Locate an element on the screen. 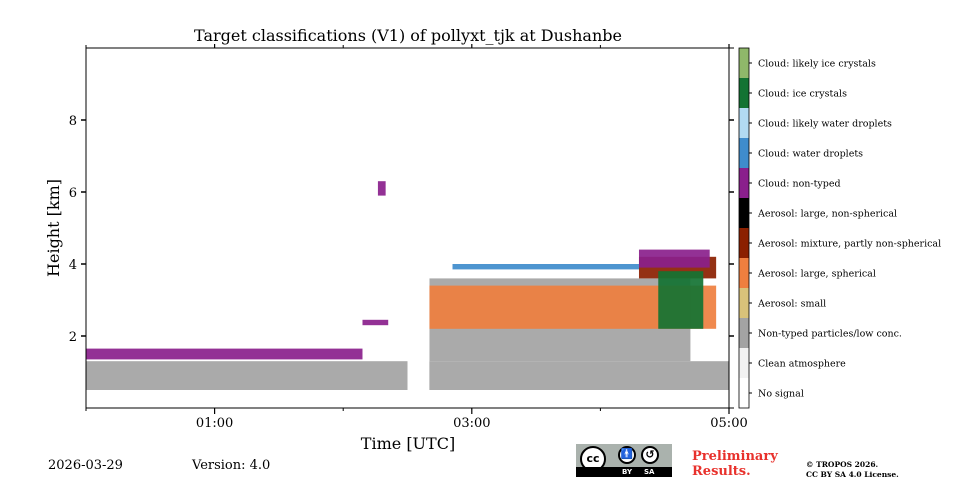 This screenshot has height=480, width=960. y-tick-label-2: 6 is located at coordinates (73, 193).